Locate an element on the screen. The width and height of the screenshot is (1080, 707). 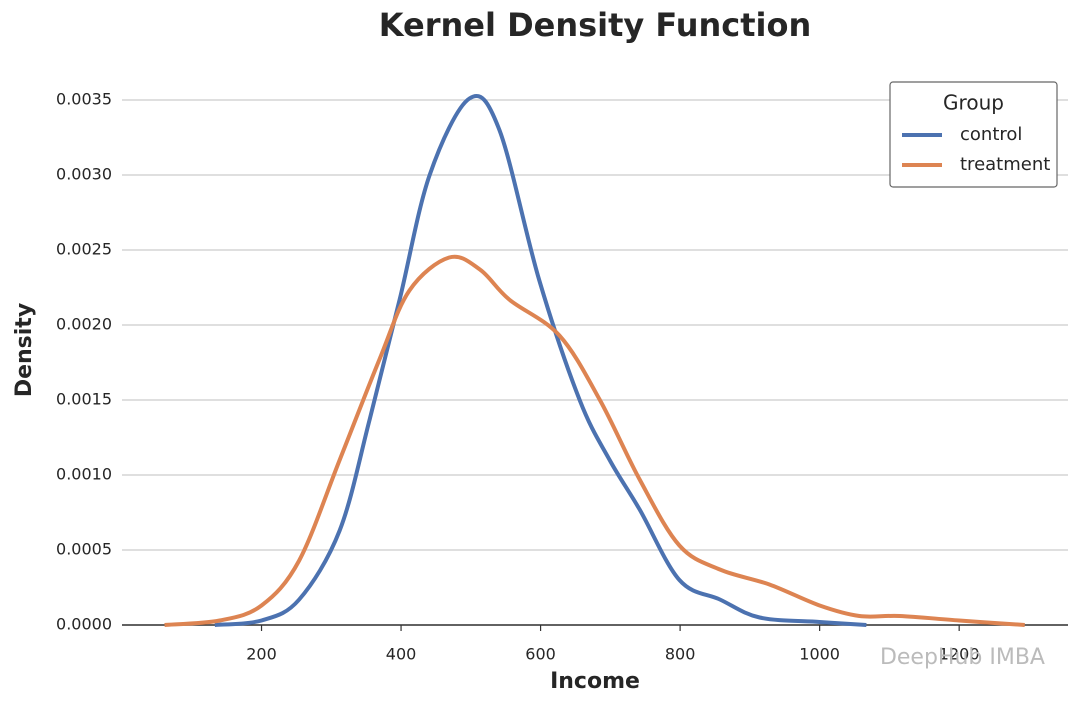
x-tick-label: 600 is located at coordinates (540, 654).